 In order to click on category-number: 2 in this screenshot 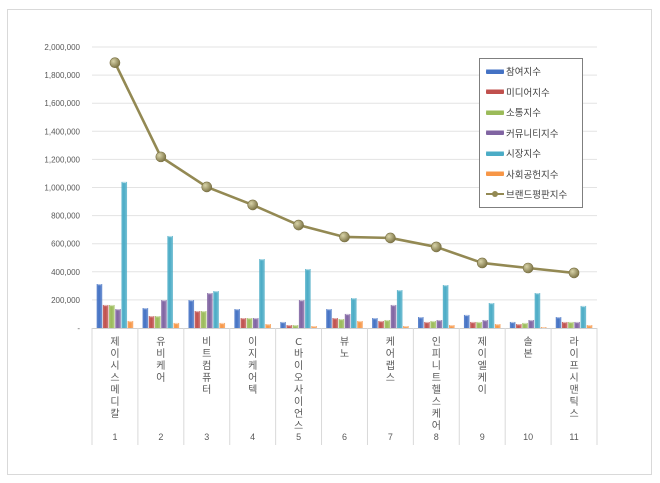, I will do `click(160, 437)`.